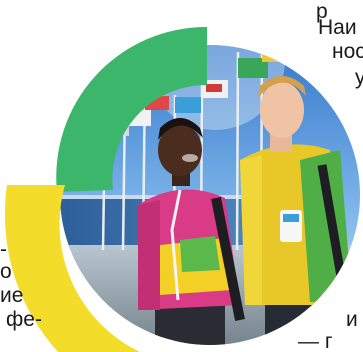  I want to click on article-text-right-line-1: р, so click(322, 11).